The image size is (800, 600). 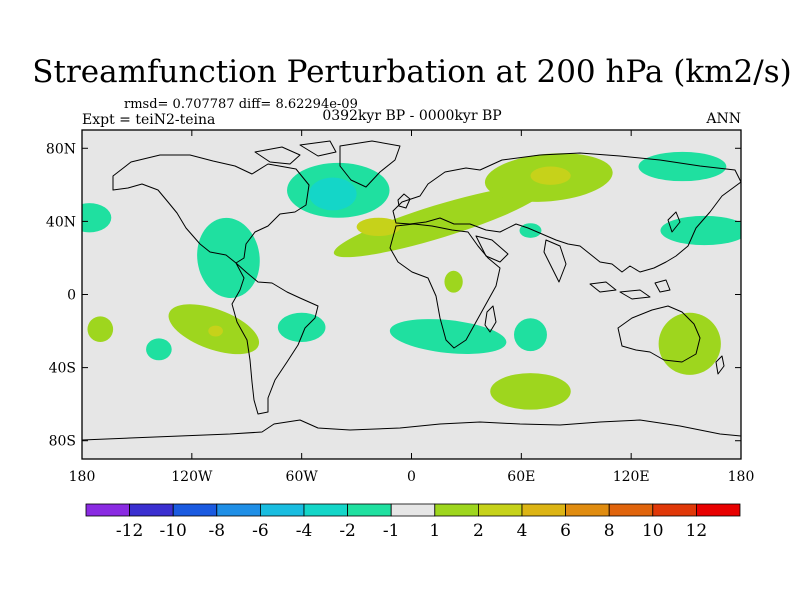 What do you see at coordinates (434, 531) in the screenshot?
I see `colorbar-label: 1` at bounding box center [434, 531].